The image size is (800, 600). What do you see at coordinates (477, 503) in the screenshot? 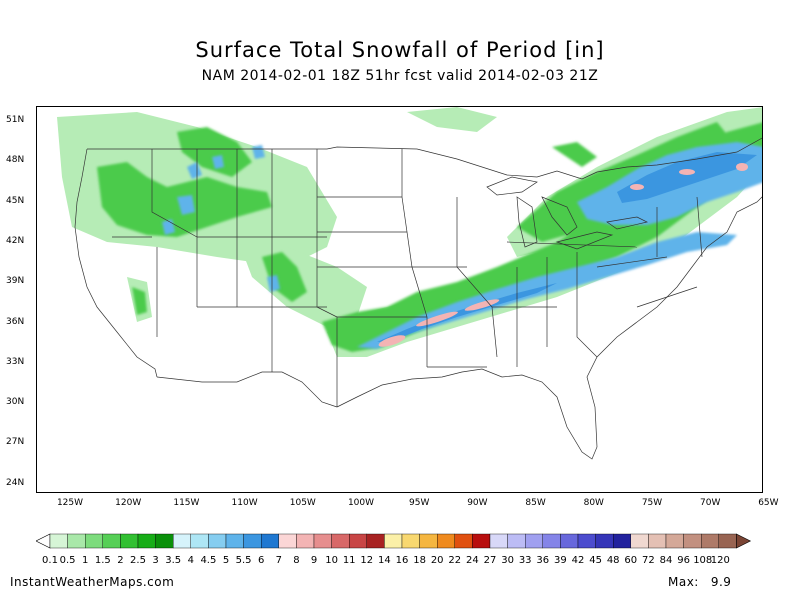
I see `longitude-label: 90W` at bounding box center [477, 503].